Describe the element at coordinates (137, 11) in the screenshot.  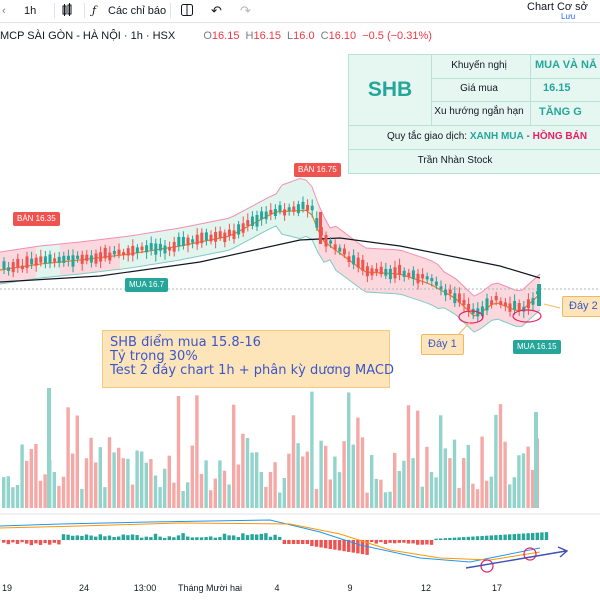
I see `indicators-button: Các chỉ báo` at that location.